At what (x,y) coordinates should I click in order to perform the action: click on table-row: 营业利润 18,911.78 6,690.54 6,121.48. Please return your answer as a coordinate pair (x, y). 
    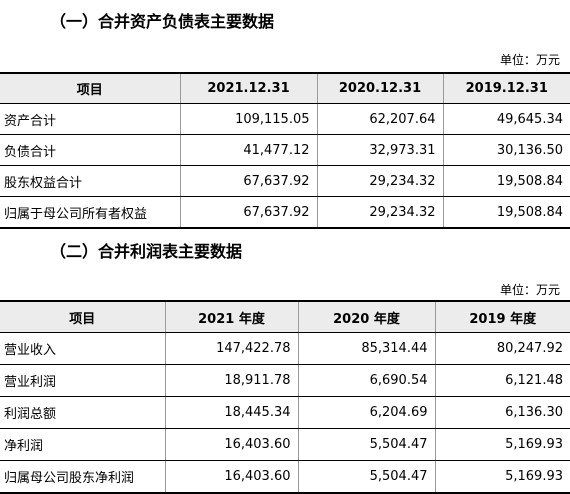
    Looking at the image, I should click on (285, 380).